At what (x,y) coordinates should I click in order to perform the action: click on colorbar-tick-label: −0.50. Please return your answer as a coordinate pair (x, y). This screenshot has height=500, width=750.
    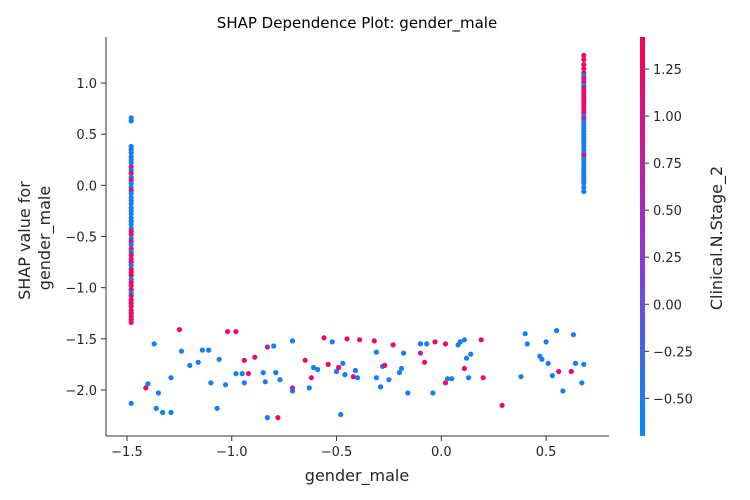
    Looking at the image, I should click on (673, 399).